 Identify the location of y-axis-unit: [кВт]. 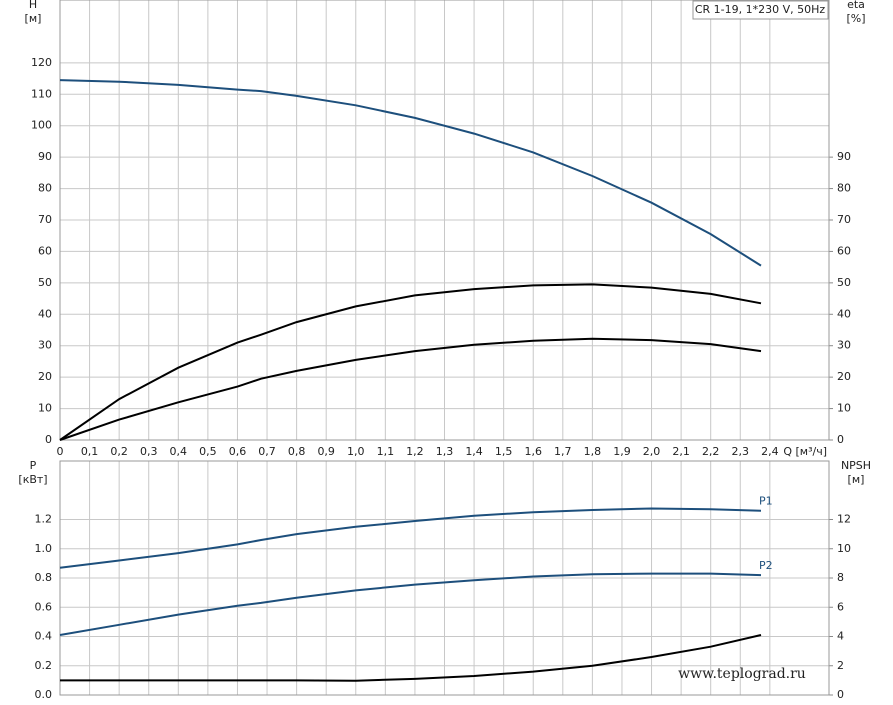
(32, 479).